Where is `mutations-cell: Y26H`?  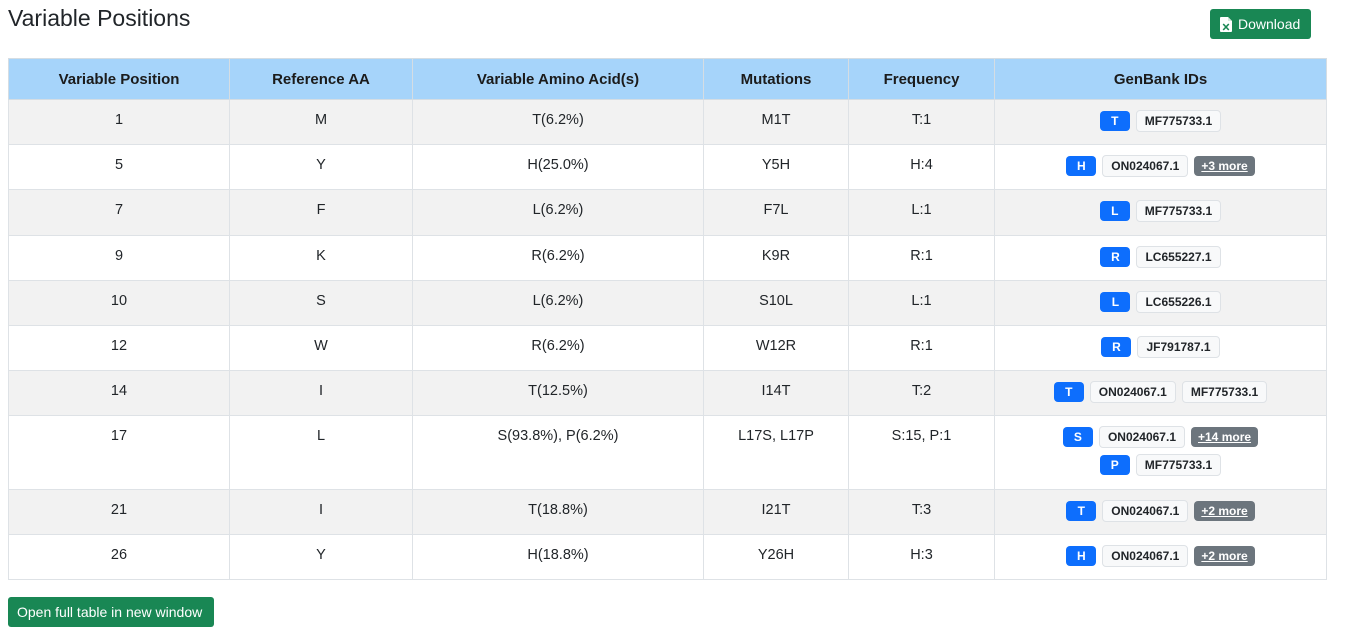 mutations-cell: Y26H is located at coordinates (776, 557).